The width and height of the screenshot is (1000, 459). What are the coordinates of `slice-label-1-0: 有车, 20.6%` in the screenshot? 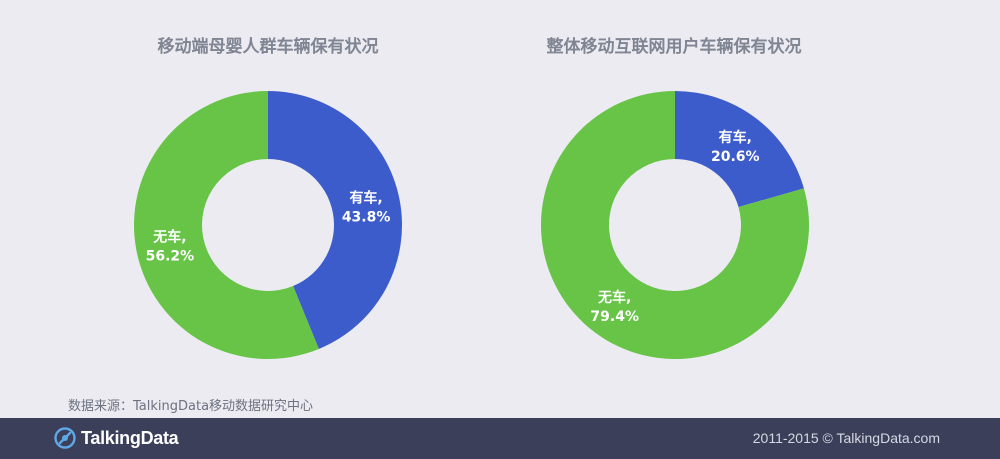 It's located at (735, 147).